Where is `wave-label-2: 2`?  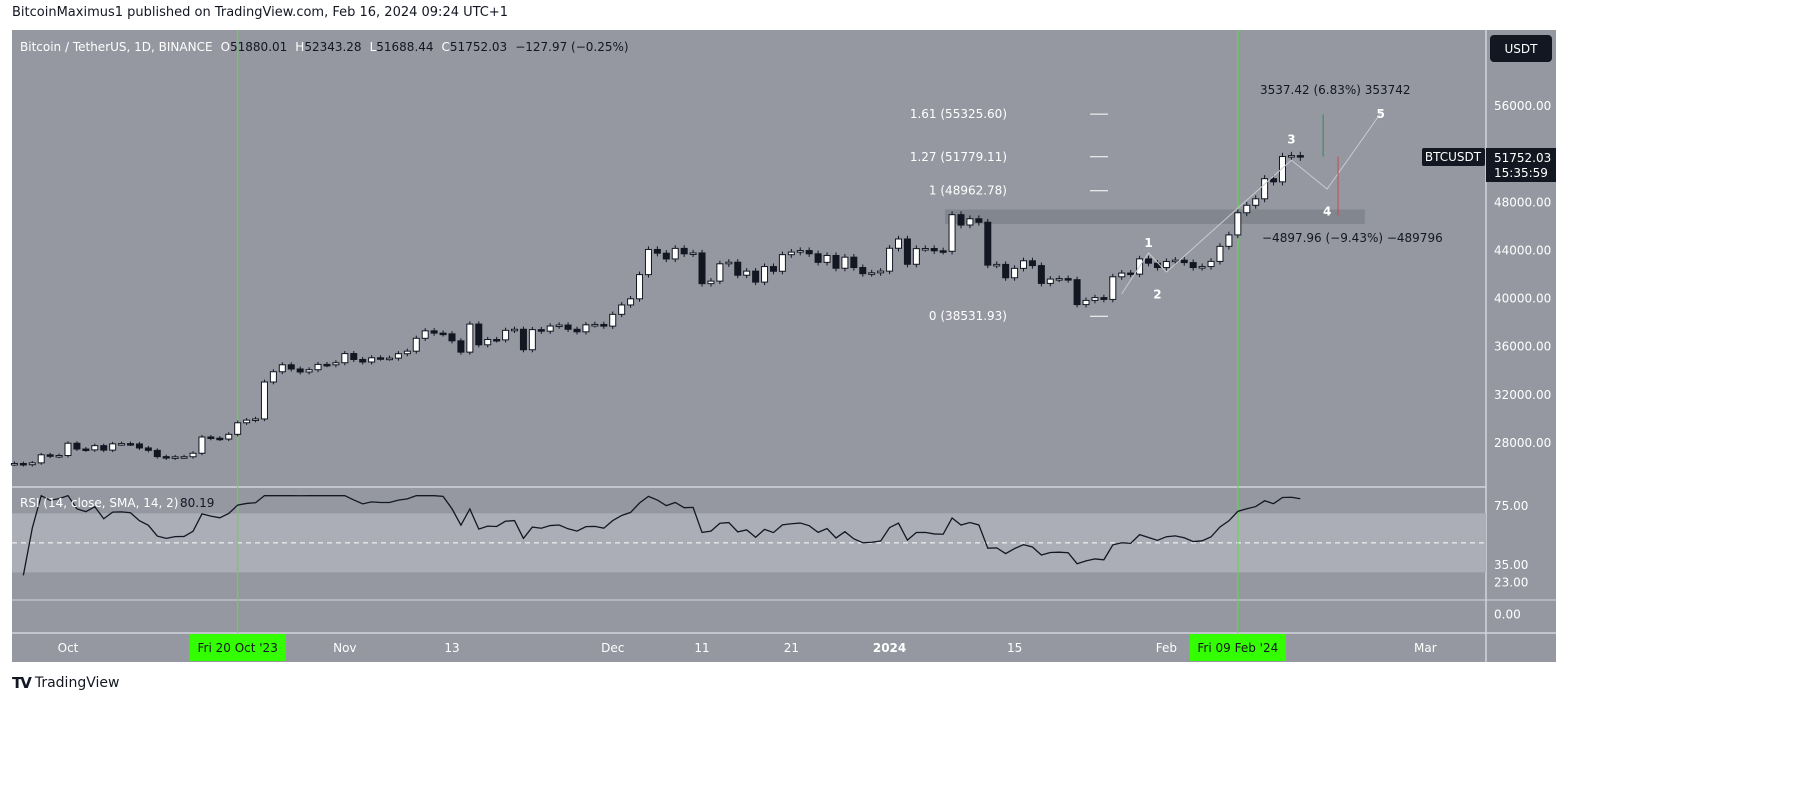 wave-label-2: 2 is located at coordinates (1157, 295).